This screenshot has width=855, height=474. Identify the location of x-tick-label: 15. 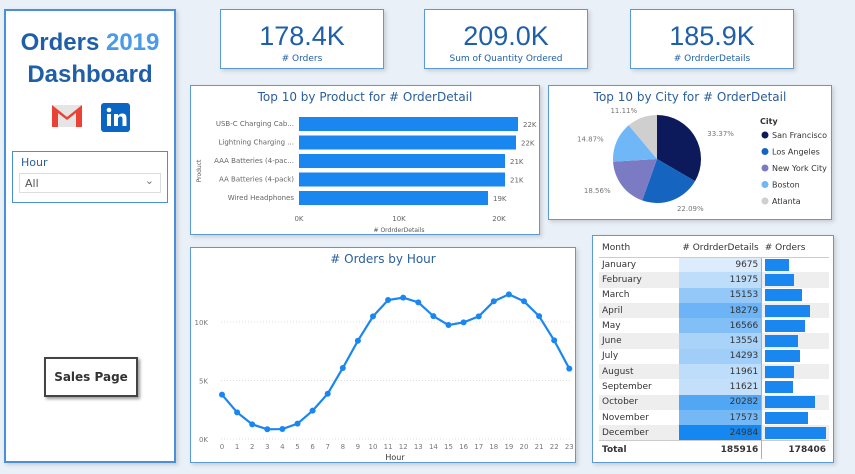
(448, 447).